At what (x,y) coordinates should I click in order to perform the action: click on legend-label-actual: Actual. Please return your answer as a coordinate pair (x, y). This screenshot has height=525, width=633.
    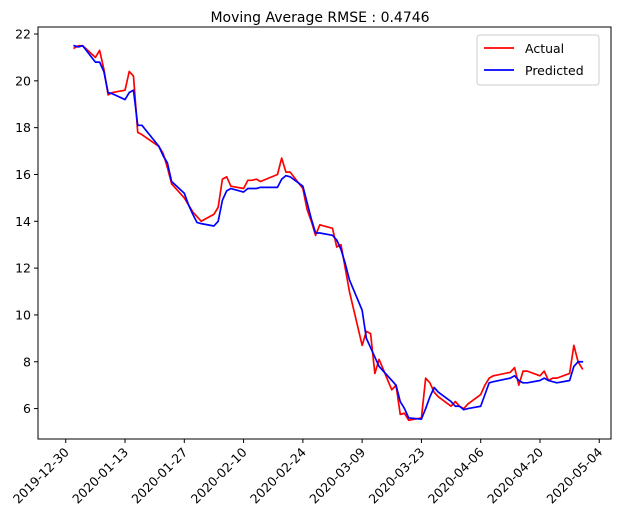
    Looking at the image, I should click on (544, 48).